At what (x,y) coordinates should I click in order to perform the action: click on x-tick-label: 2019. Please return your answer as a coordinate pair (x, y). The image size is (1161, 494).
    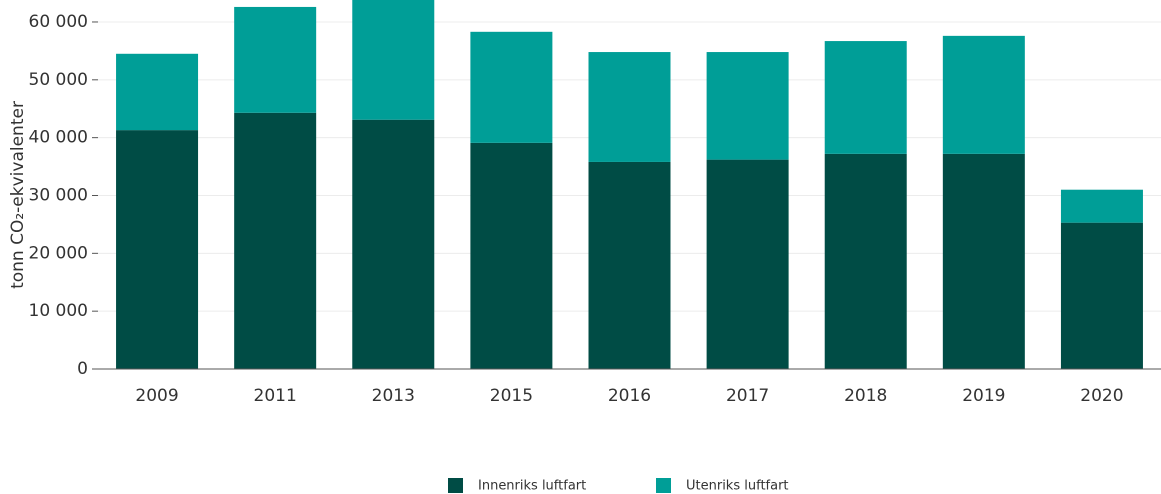
    Looking at the image, I should click on (983, 396).